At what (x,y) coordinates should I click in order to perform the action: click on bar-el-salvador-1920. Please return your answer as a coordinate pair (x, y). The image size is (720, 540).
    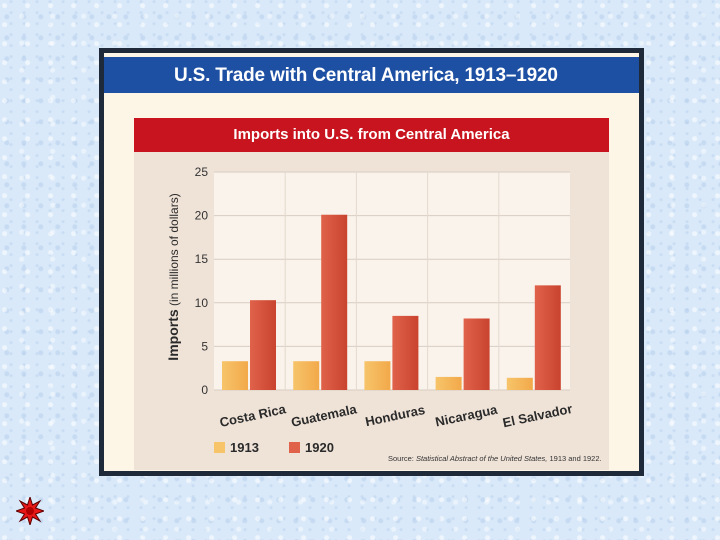
    Looking at the image, I should click on (547, 337).